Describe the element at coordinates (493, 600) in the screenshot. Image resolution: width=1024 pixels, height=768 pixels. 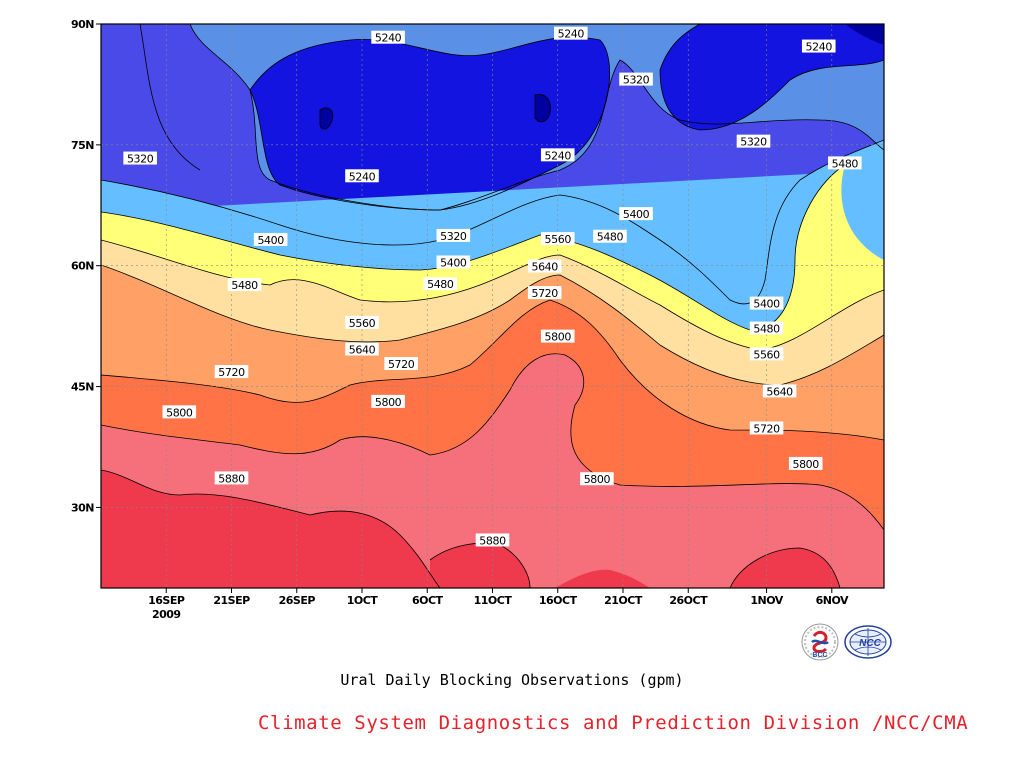
I see `x-tick-label: 11OCT` at that location.